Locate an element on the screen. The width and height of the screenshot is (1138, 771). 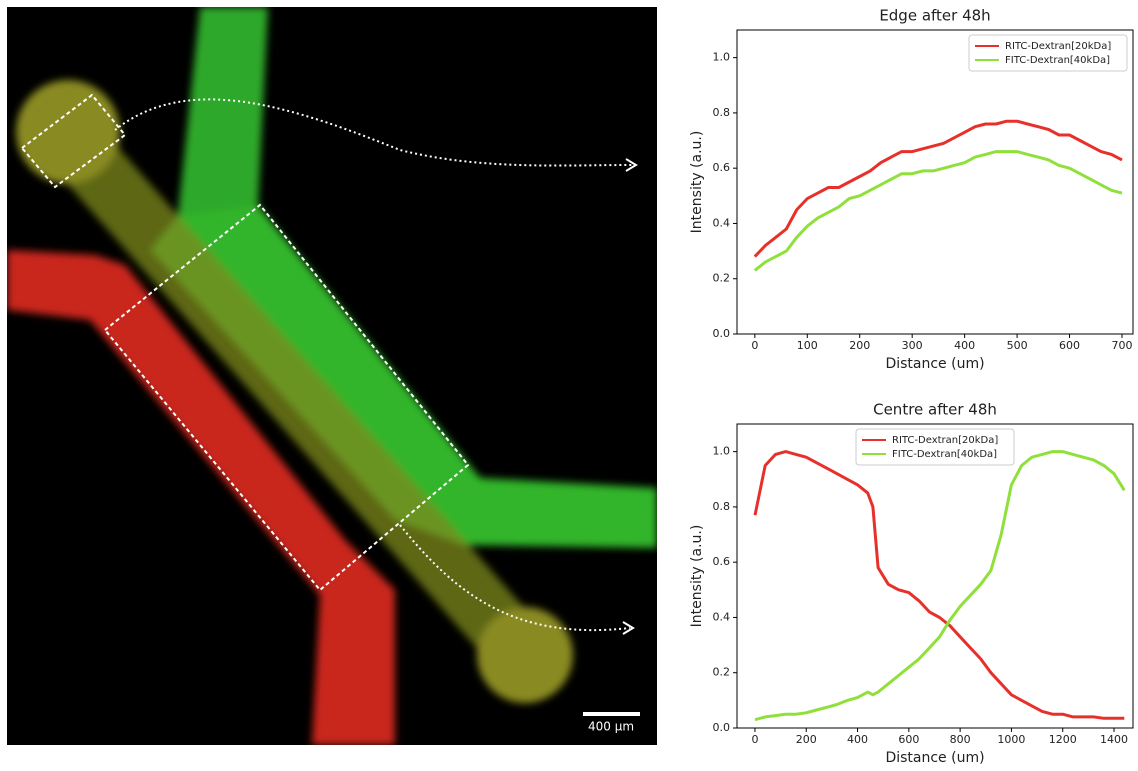
x-tick-label: 100 is located at coordinates (807, 345).